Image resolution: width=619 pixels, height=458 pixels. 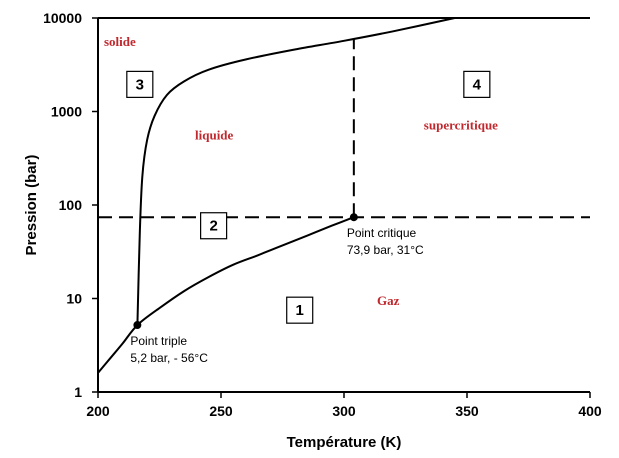 What do you see at coordinates (158, 341) in the screenshot?
I see `point-label-name: Point triple` at bounding box center [158, 341].